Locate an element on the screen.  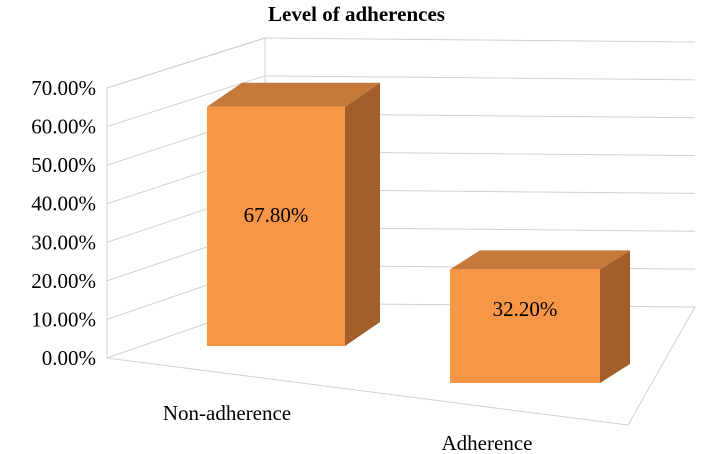
chart-title: Level of adherences is located at coordinates (356, 14).